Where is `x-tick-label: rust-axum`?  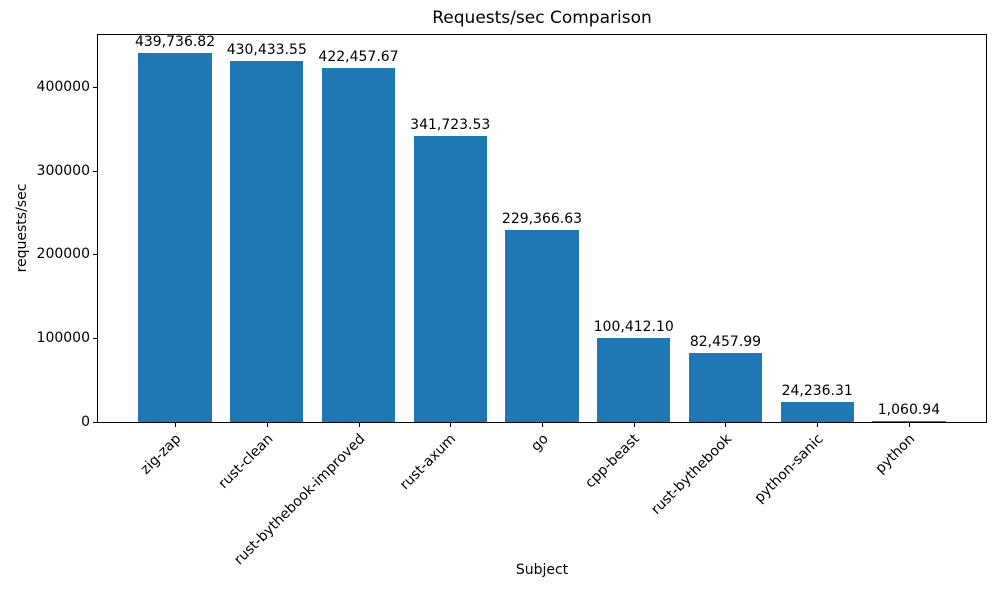 x-tick-label: rust-axum is located at coordinates (428, 462).